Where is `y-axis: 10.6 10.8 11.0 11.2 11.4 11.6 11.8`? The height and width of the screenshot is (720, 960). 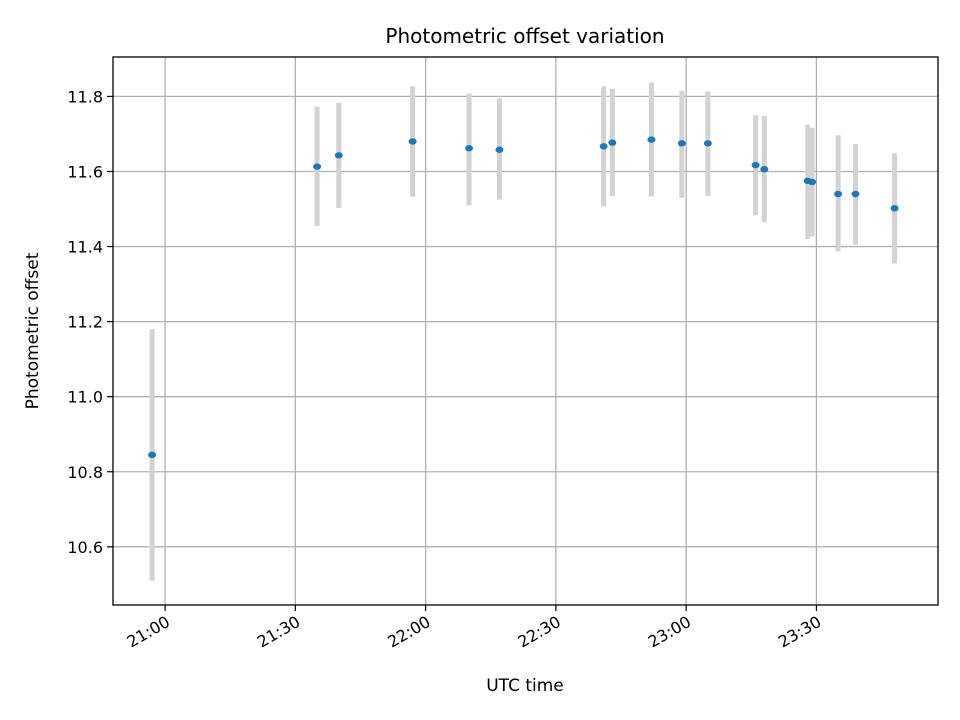
y-axis: 10.6 10.8 11.0 11.2 11.4 11.6 11.8 is located at coordinates (90, 322).